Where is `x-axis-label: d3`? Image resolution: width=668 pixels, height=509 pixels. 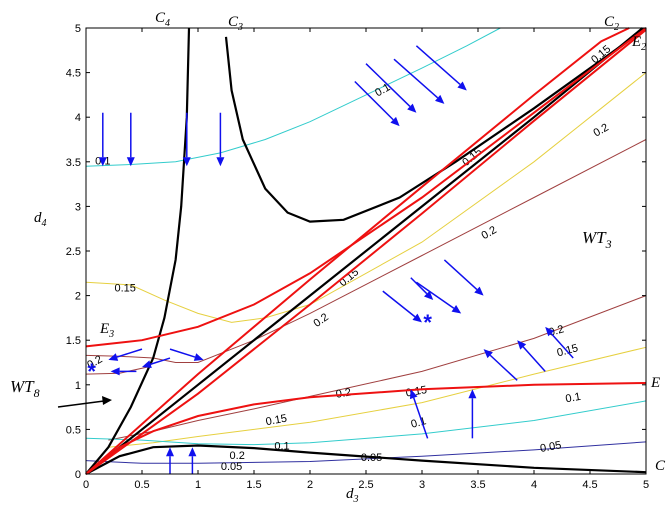 x-axis-label: d3 is located at coordinates (352, 495).